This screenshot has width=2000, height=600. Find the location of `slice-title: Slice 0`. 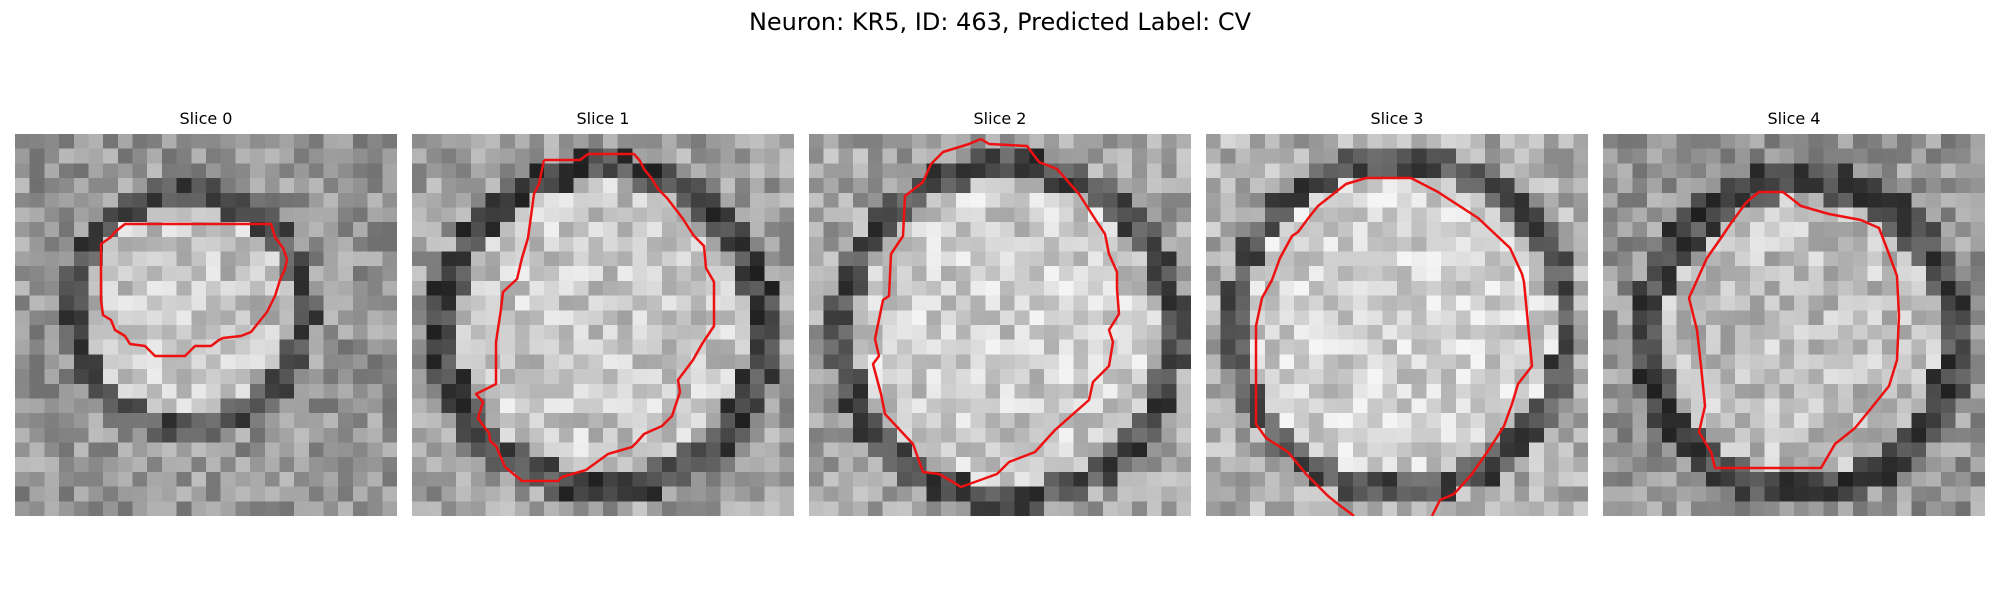

slice-title: Slice 0 is located at coordinates (206, 118).